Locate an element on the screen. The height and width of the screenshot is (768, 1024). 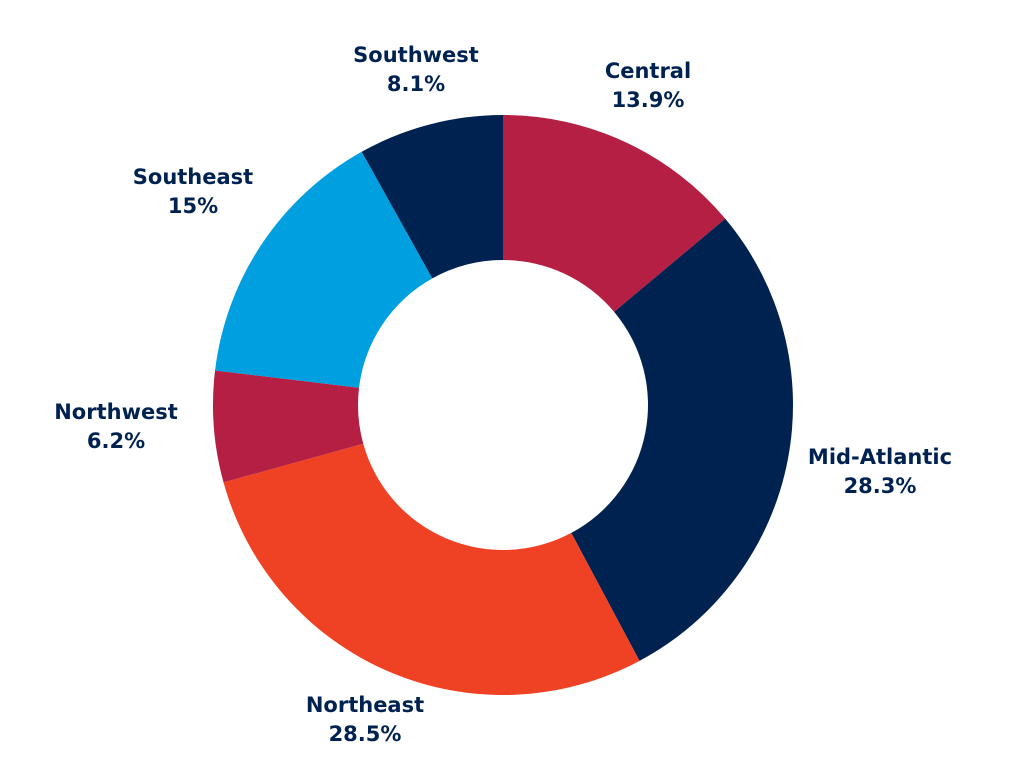
slice-northwest is located at coordinates (288, 426).